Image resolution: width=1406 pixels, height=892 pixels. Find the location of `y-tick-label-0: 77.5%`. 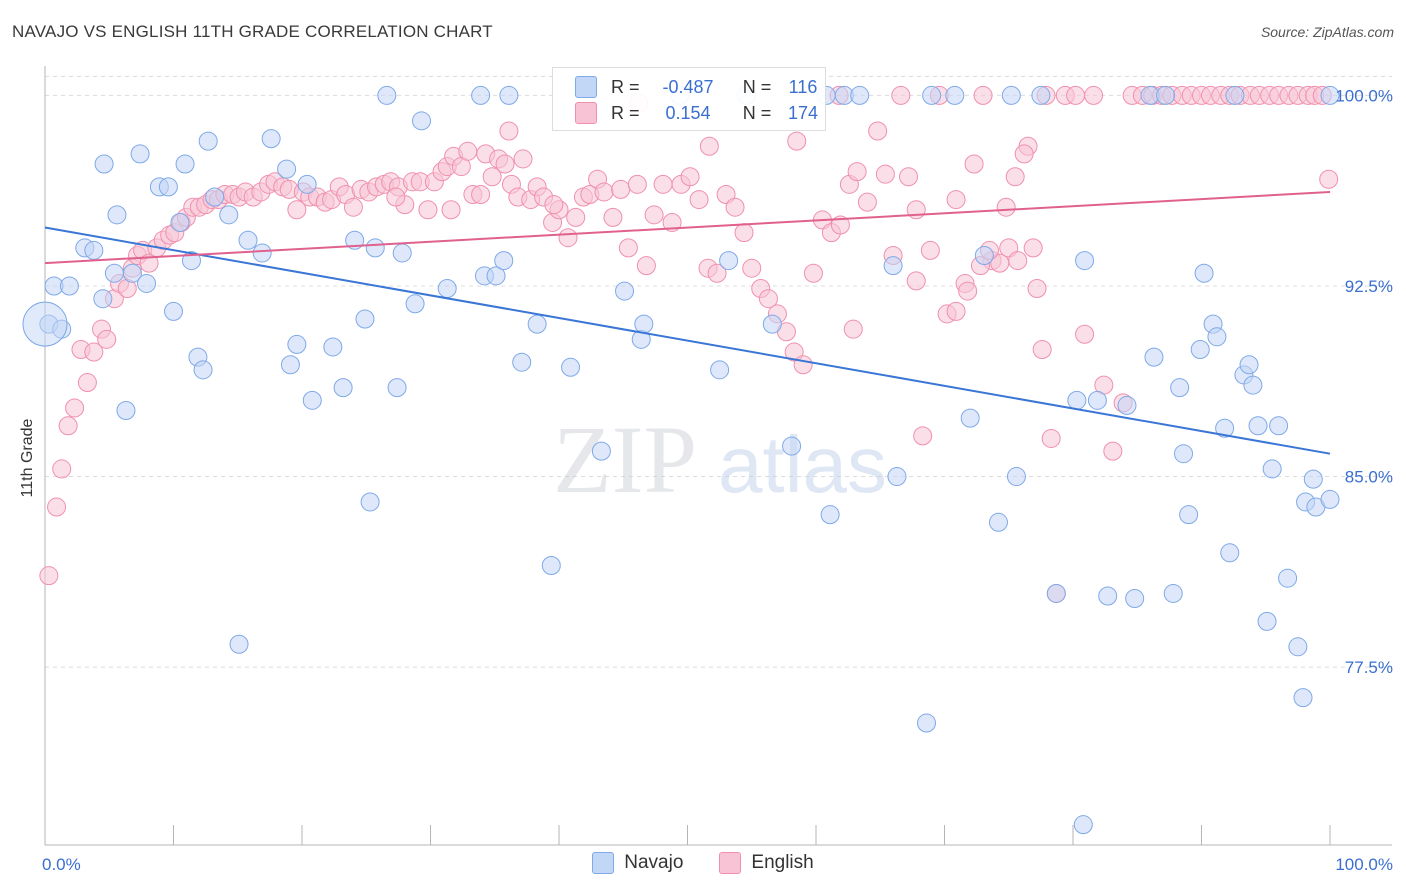

y-tick-label-0: 77.5% is located at coordinates (1369, 667).